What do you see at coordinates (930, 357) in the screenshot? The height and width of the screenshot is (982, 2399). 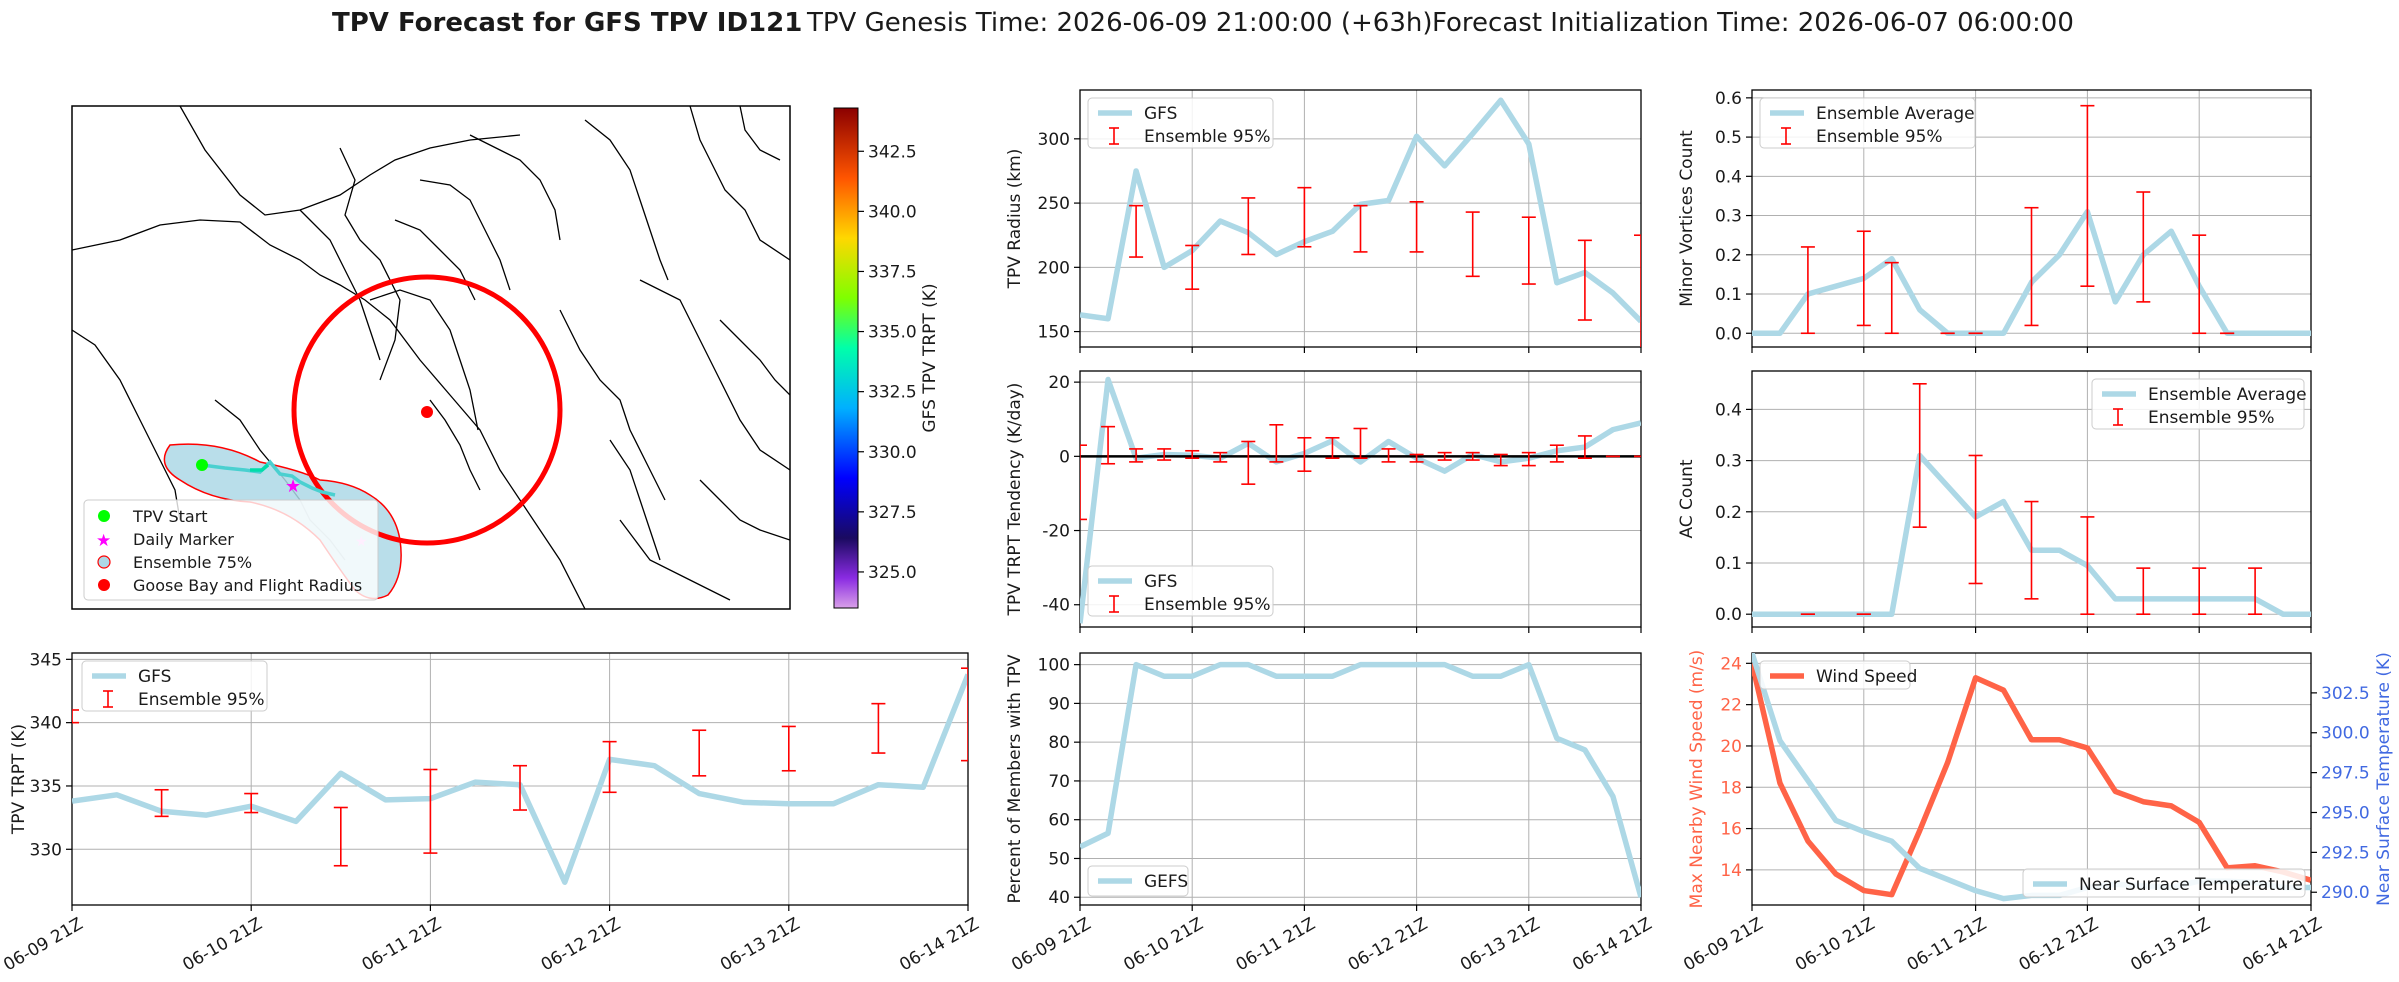 I see `colorbar-label: GFS TPV TRPT (K)` at bounding box center [930, 357].